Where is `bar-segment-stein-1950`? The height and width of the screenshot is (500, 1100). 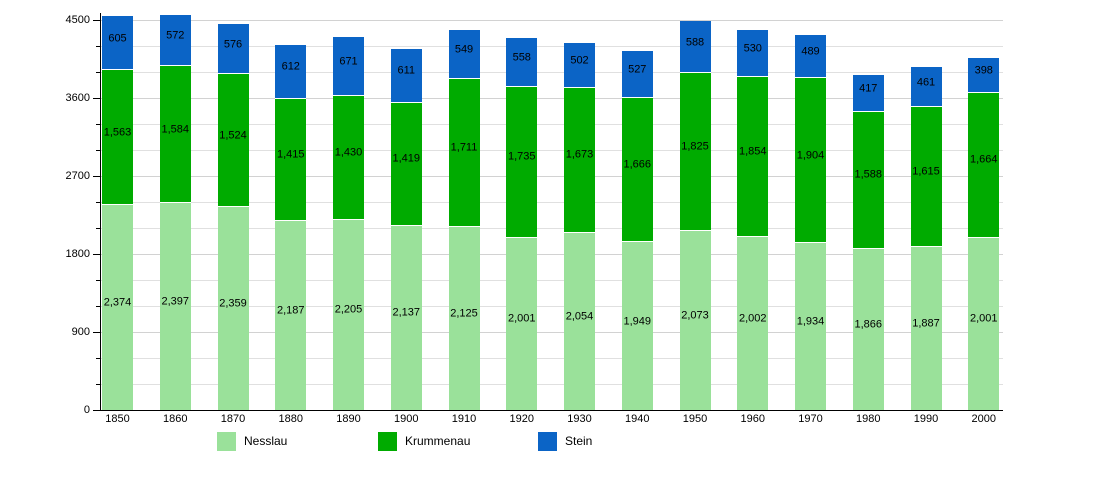 bar-segment-stein-1950 is located at coordinates (695, 47).